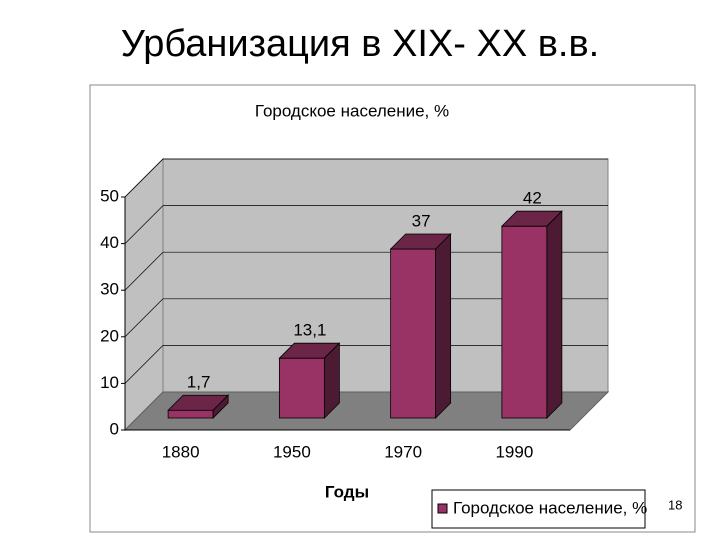 The height and width of the screenshot is (540, 720). Describe the element at coordinates (292, 451) in the screenshot. I see `x-tick-label: 1950` at that location.